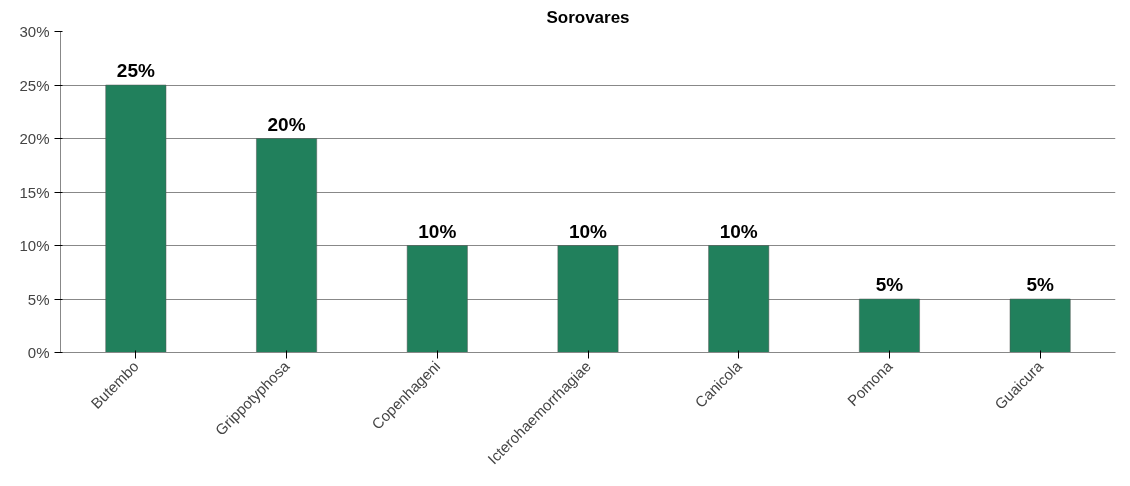 The height and width of the screenshot is (486, 1130). What do you see at coordinates (286, 124) in the screenshot?
I see `data-label: 20%` at bounding box center [286, 124].